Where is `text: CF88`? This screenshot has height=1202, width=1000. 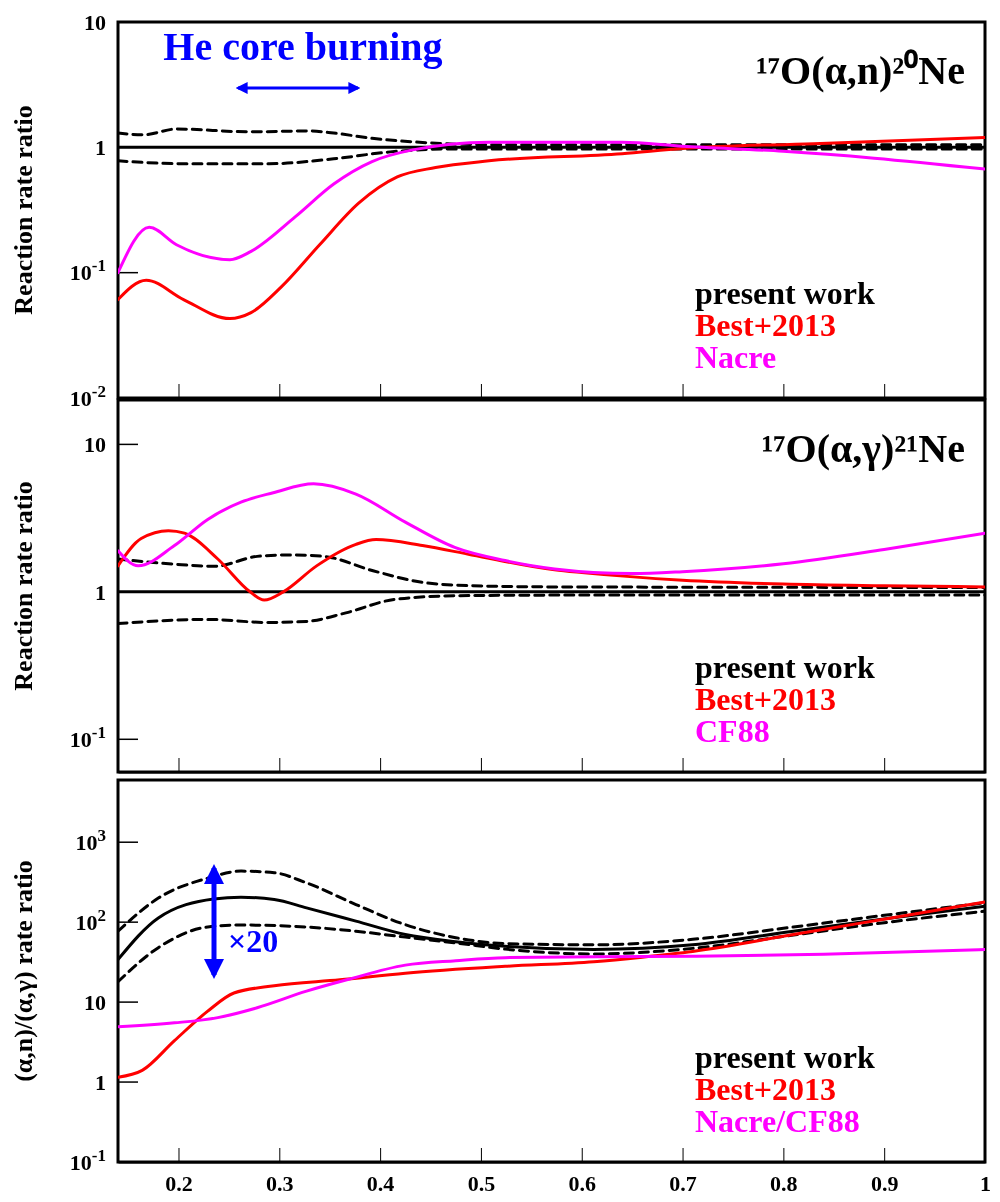
text: CF88 is located at coordinates (732, 731).